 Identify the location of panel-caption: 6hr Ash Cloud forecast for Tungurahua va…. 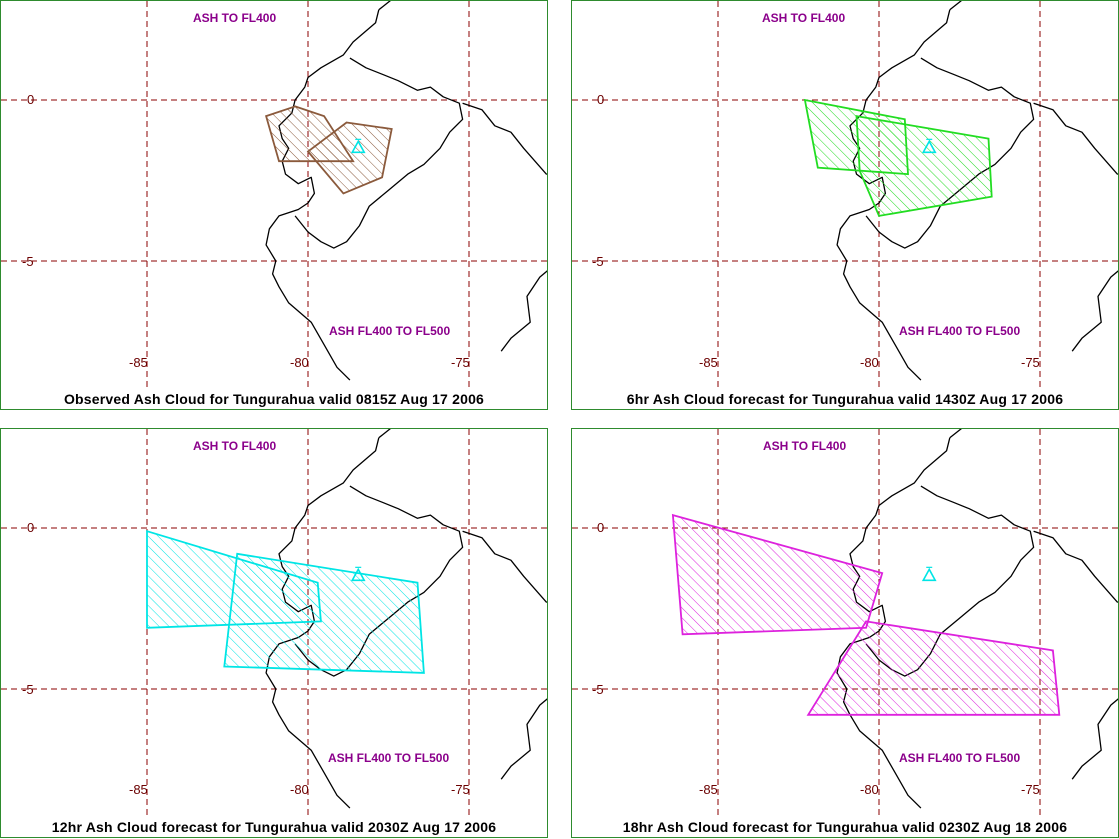
(845, 399).